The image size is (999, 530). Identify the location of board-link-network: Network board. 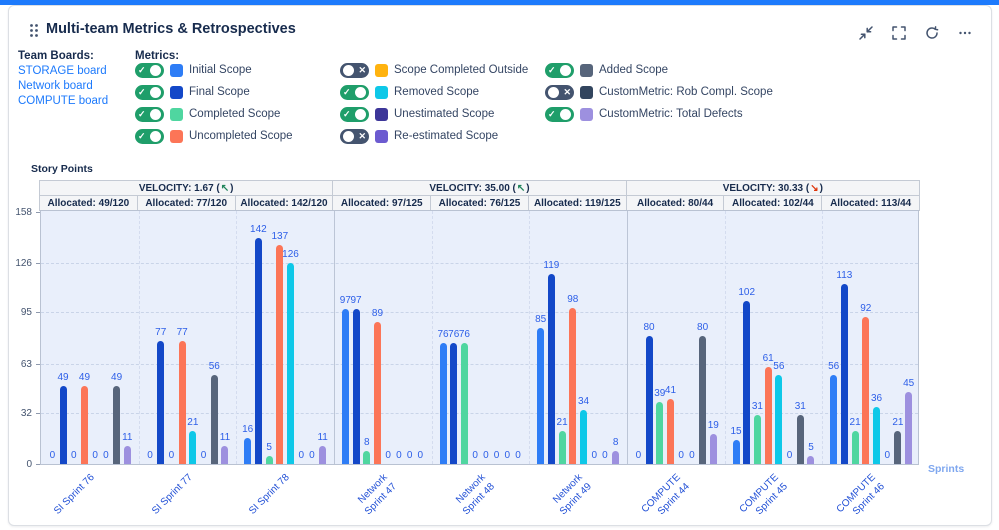
(55, 86).